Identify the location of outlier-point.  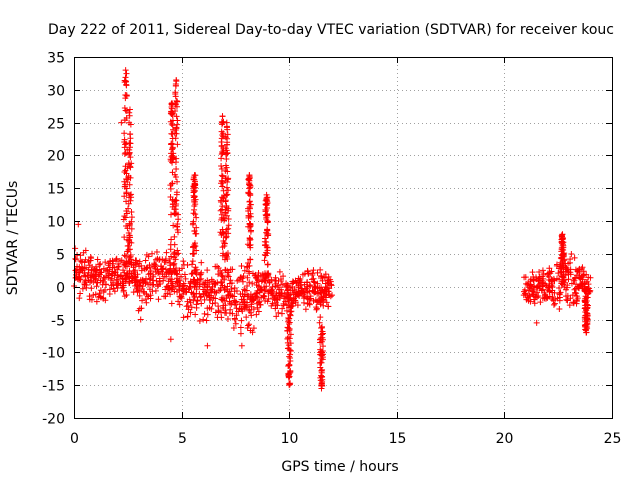
(78, 224).